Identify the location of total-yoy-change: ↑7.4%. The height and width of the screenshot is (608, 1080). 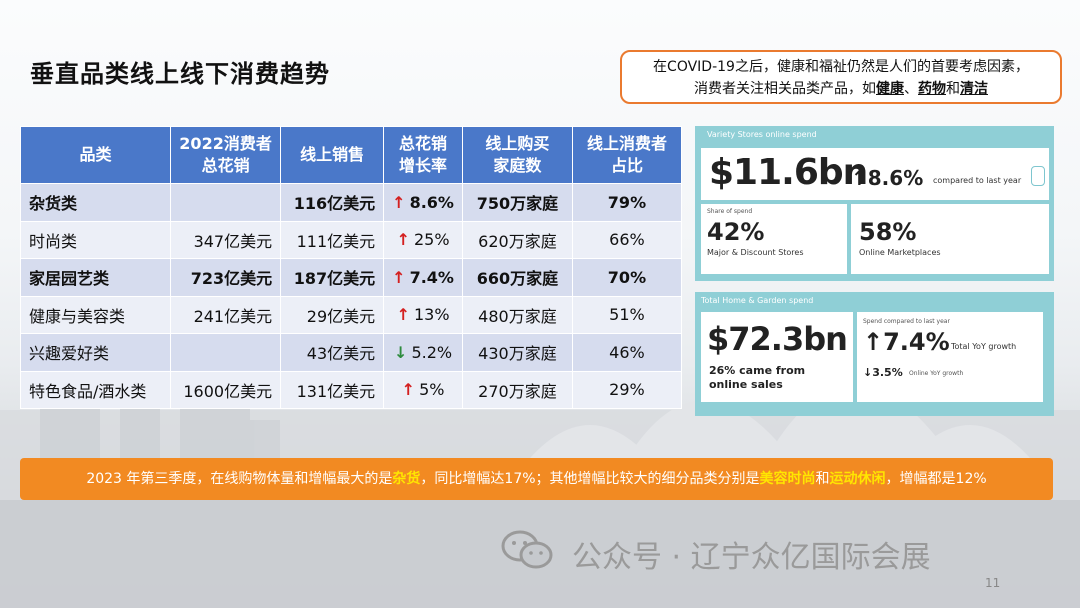
(906, 342).